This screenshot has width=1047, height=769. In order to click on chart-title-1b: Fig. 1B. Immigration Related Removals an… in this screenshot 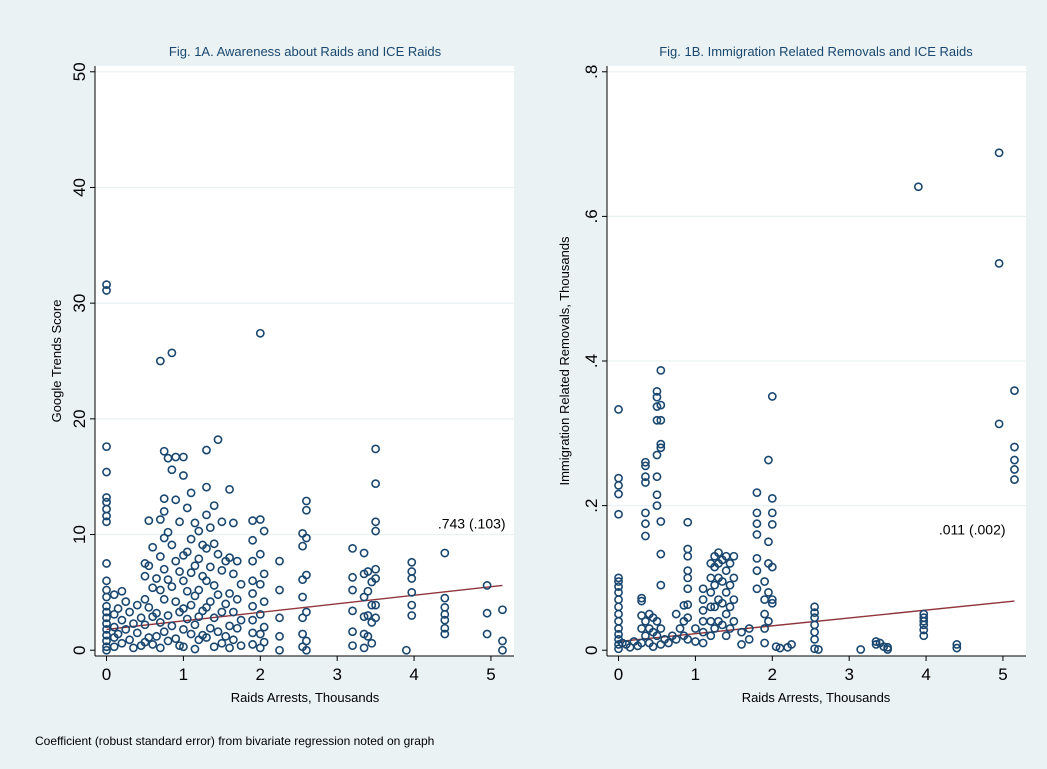, I will do `click(816, 51)`.